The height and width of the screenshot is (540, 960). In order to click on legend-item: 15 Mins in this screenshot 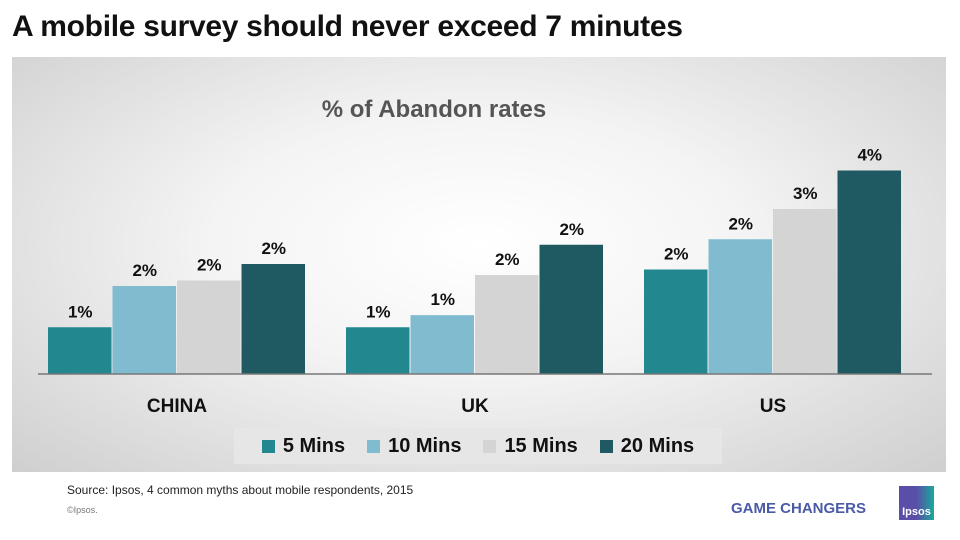, I will do `click(530, 446)`.